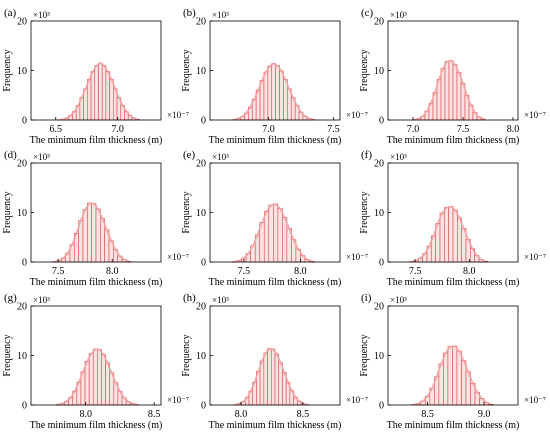 This screenshot has width=550, height=443. What do you see at coordinates (366, 155) in the screenshot?
I see `panel-label: (f)` at bounding box center [366, 155].